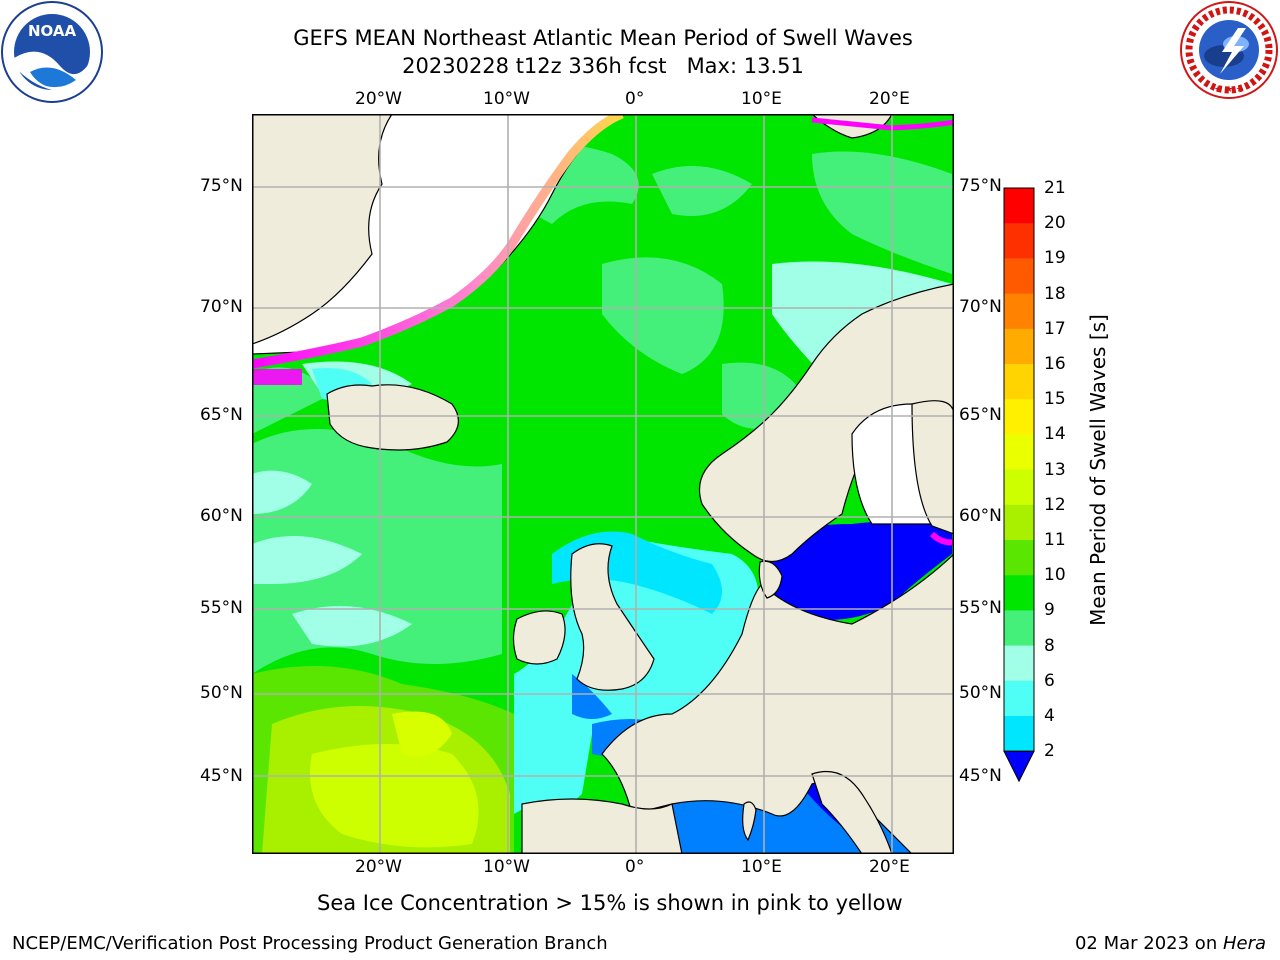  What do you see at coordinates (1055, 258) in the screenshot?
I see `colorbar-tick-label: 19` at bounding box center [1055, 258].